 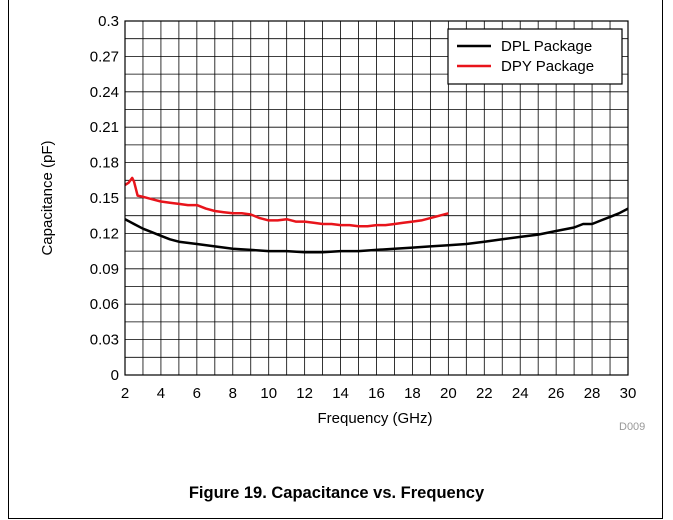 I want to click on x-tick-label: 28, so click(x=592, y=393).